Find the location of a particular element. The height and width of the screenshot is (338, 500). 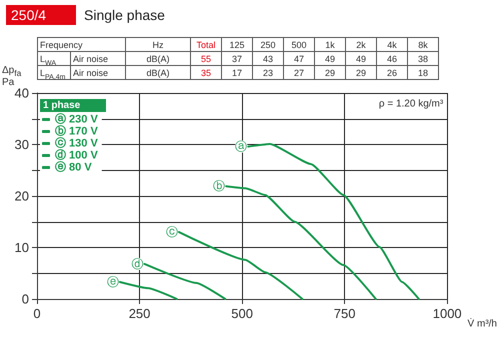

text: Frequency is located at coordinates (82, 45).